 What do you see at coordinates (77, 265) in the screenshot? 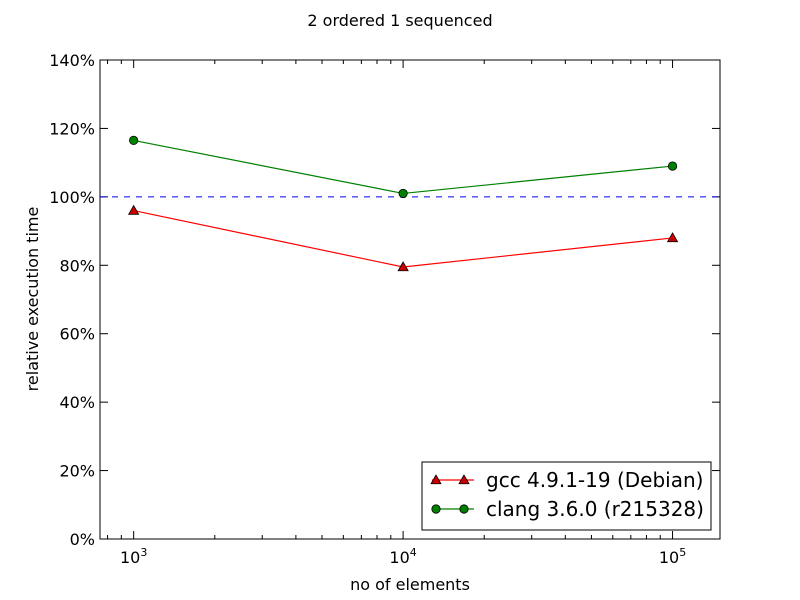
I see `y-tick-label: 80%` at bounding box center [77, 265].